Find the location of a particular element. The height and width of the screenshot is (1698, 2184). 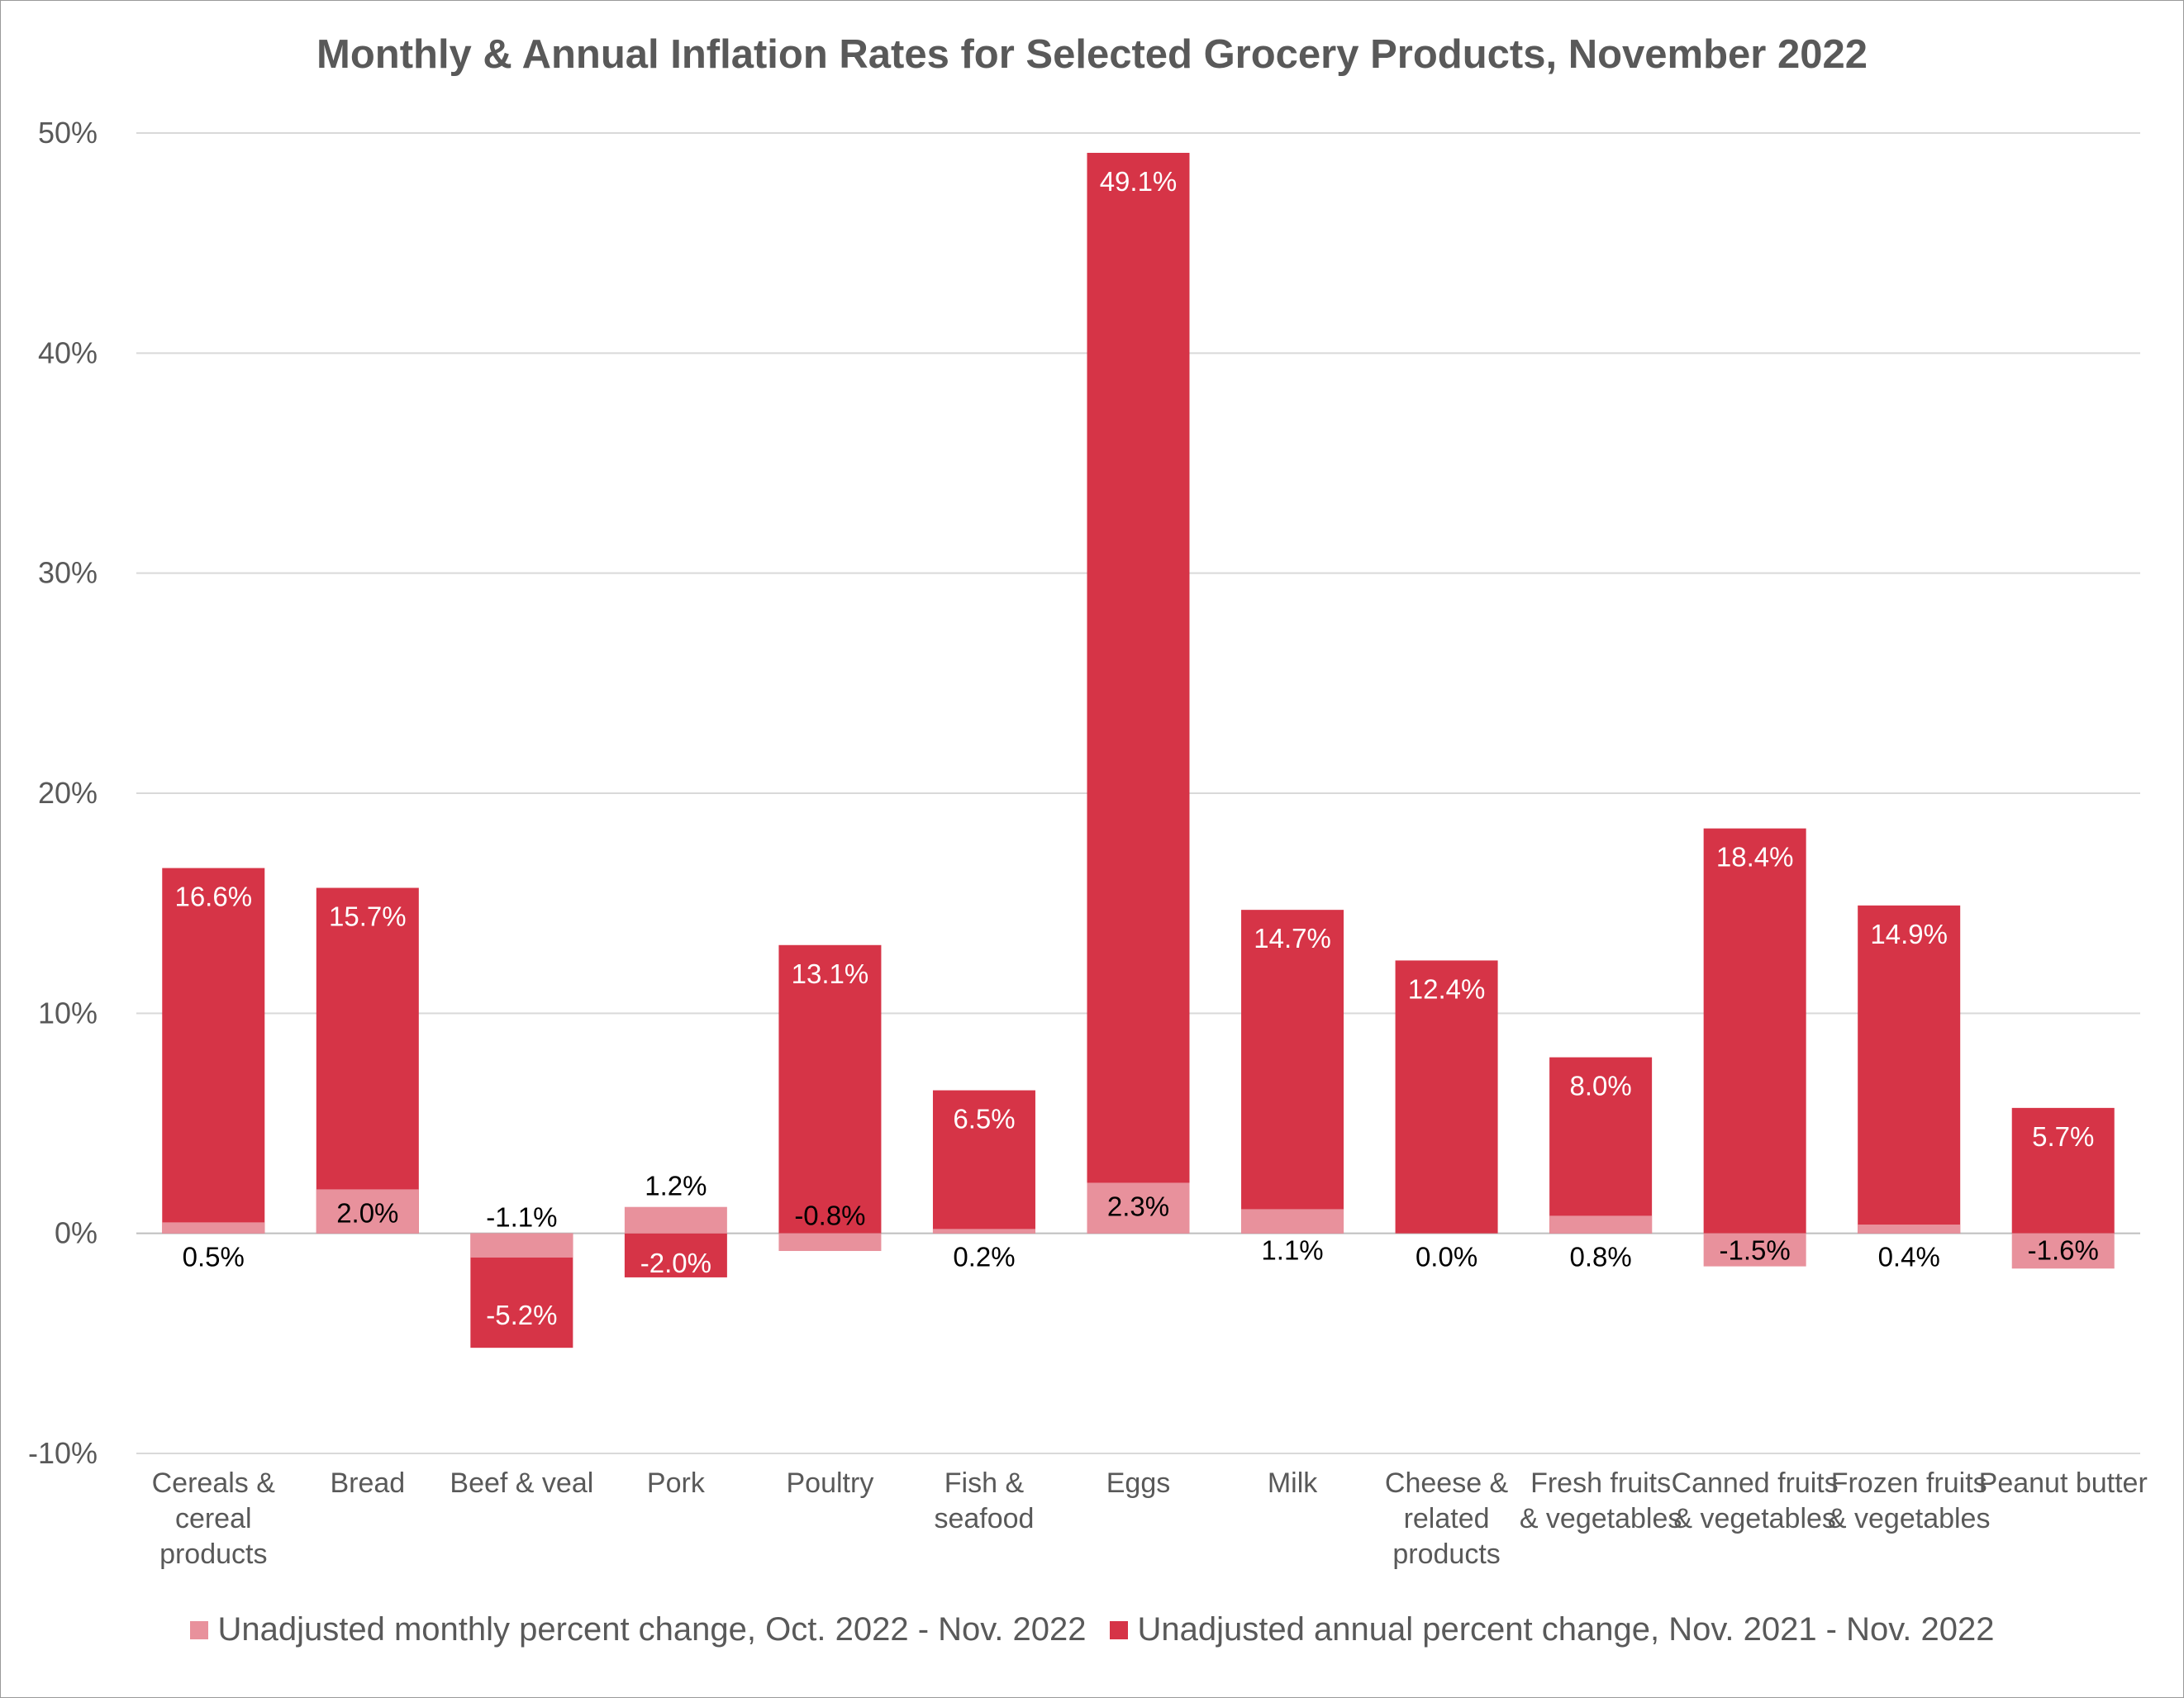

data-label-monthly: -1.5% is located at coordinates (1755, 1250).